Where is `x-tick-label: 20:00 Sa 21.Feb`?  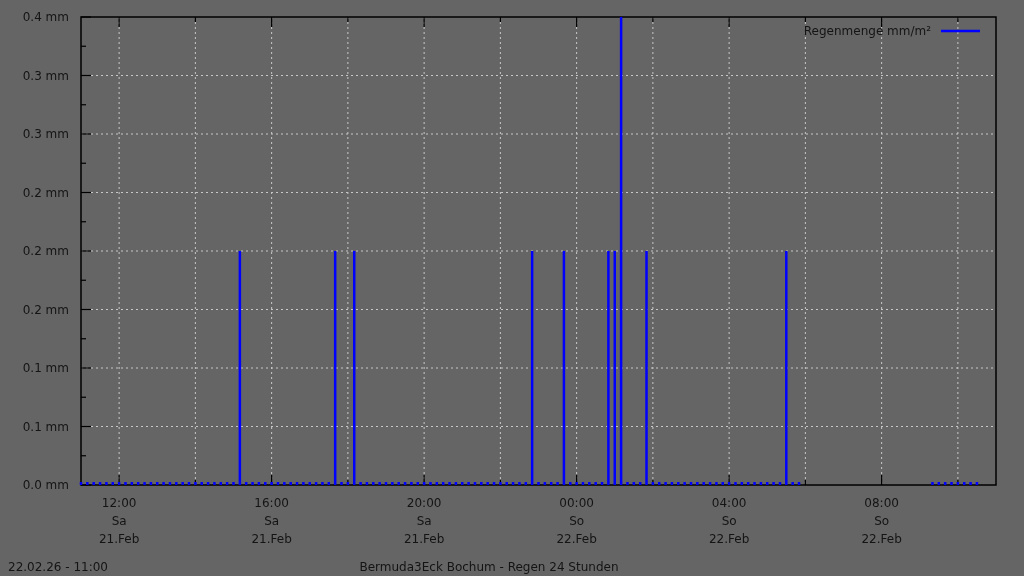
x-tick-label: 20:00 Sa 21.Feb is located at coordinates (424, 521).